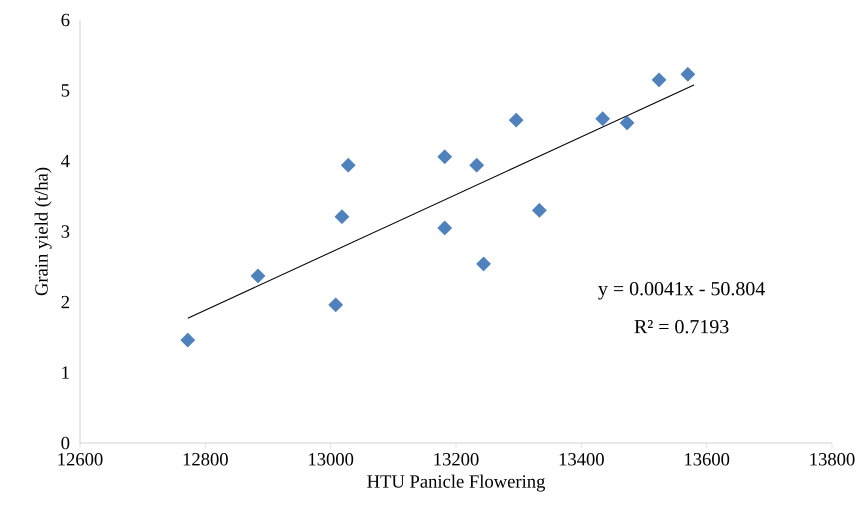 The width and height of the screenshot is (864, 531). Describe the element at coordinates (65, 443) in the screenshot. I see `y-tick-label: 0` at that location.